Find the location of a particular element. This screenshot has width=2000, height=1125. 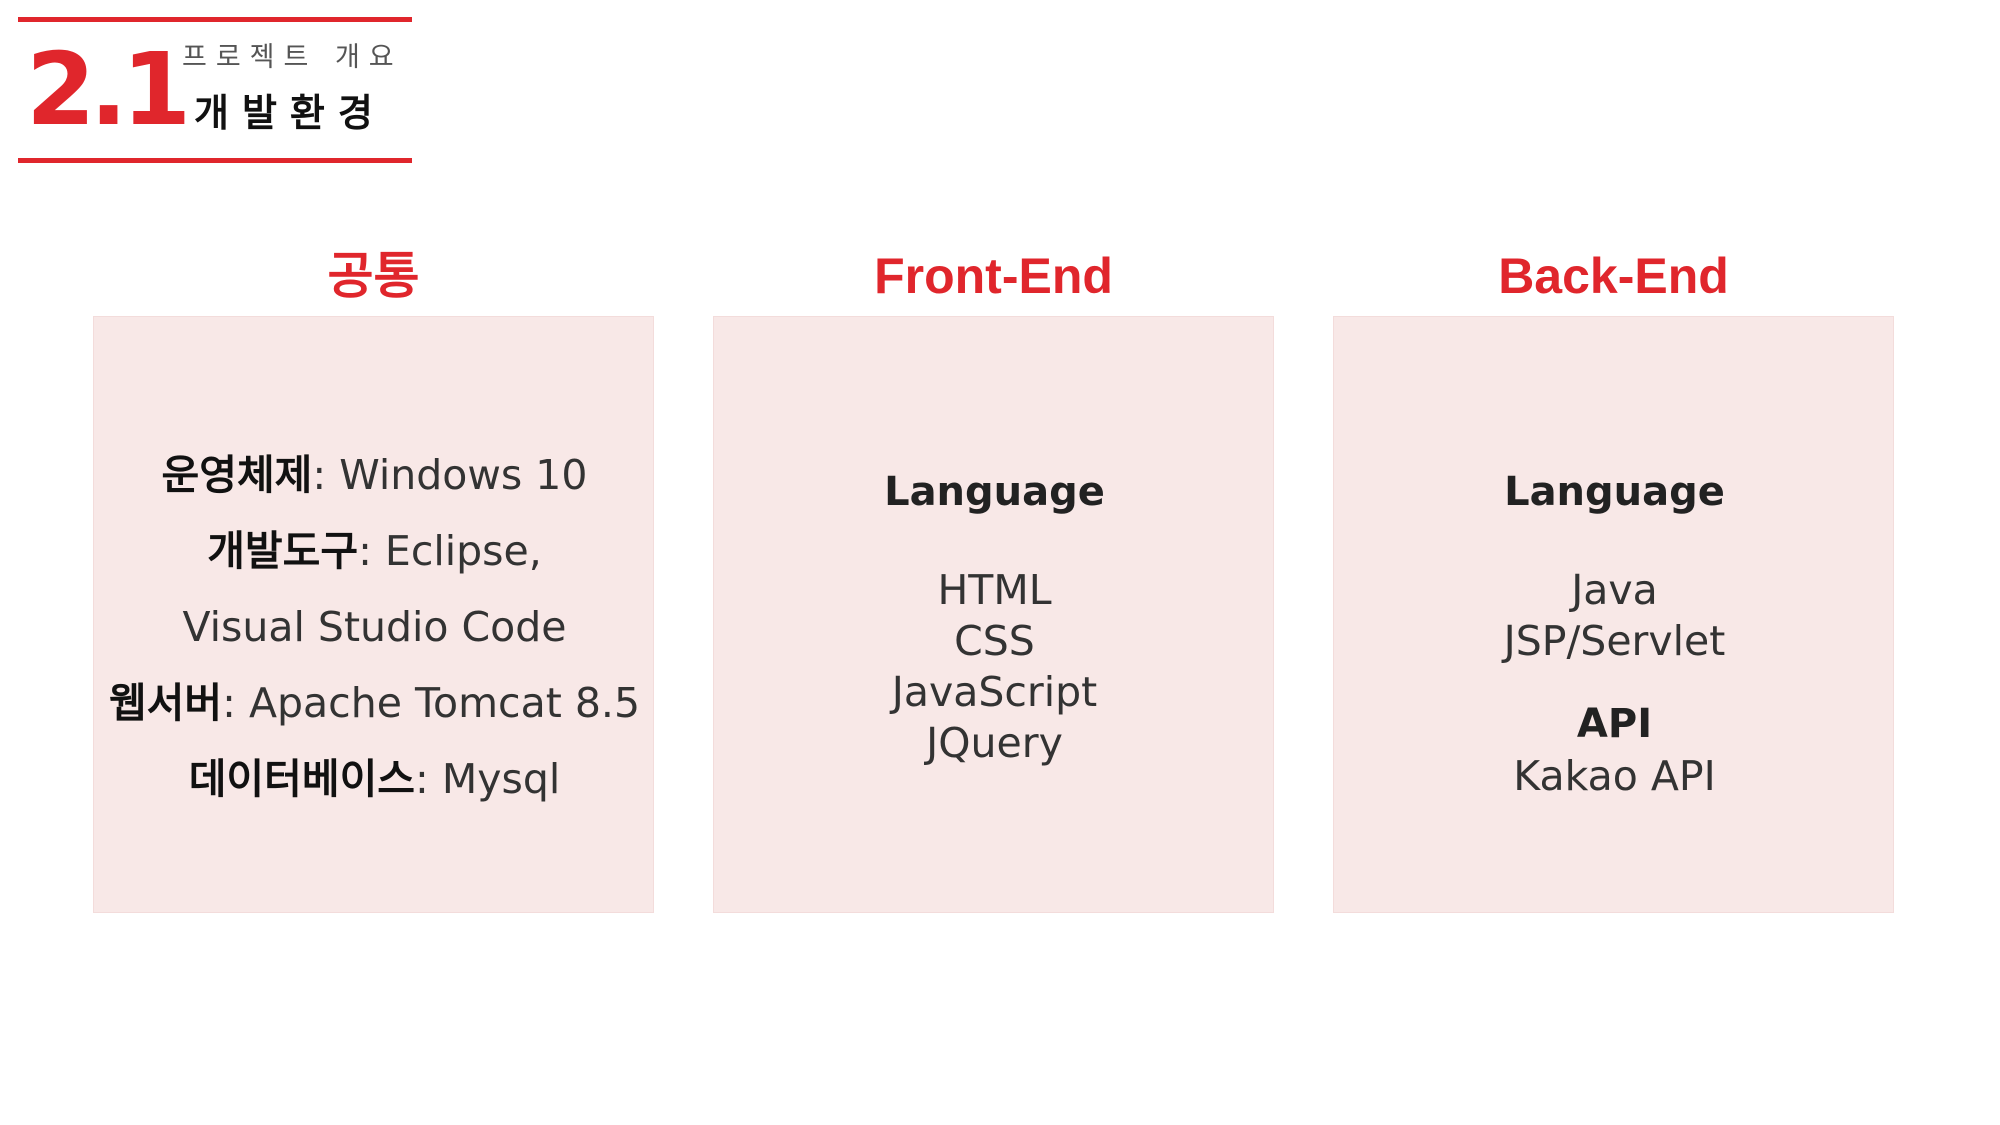

section-number: 2.1 is located at coordinates (108, 89).